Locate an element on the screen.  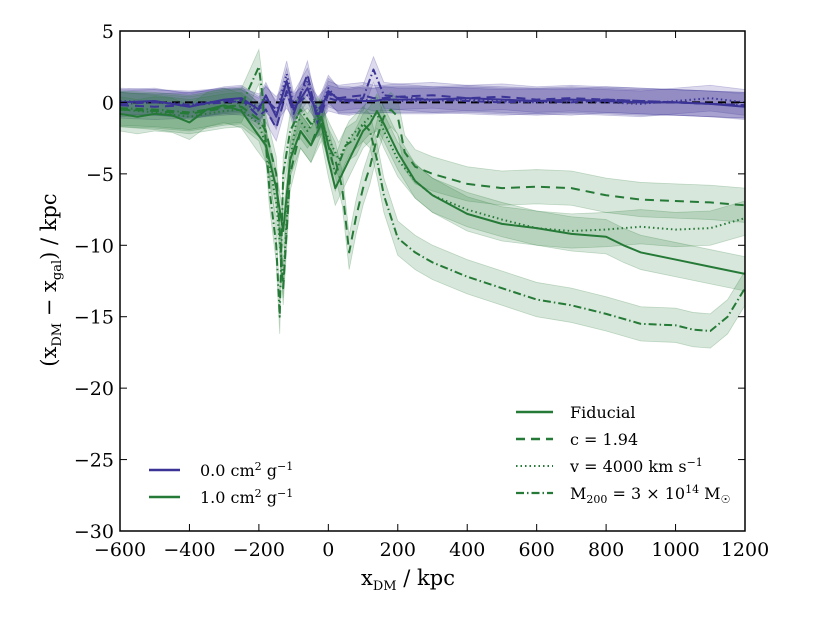
x-tick-label: −200 is located at coordinates (259, 550).